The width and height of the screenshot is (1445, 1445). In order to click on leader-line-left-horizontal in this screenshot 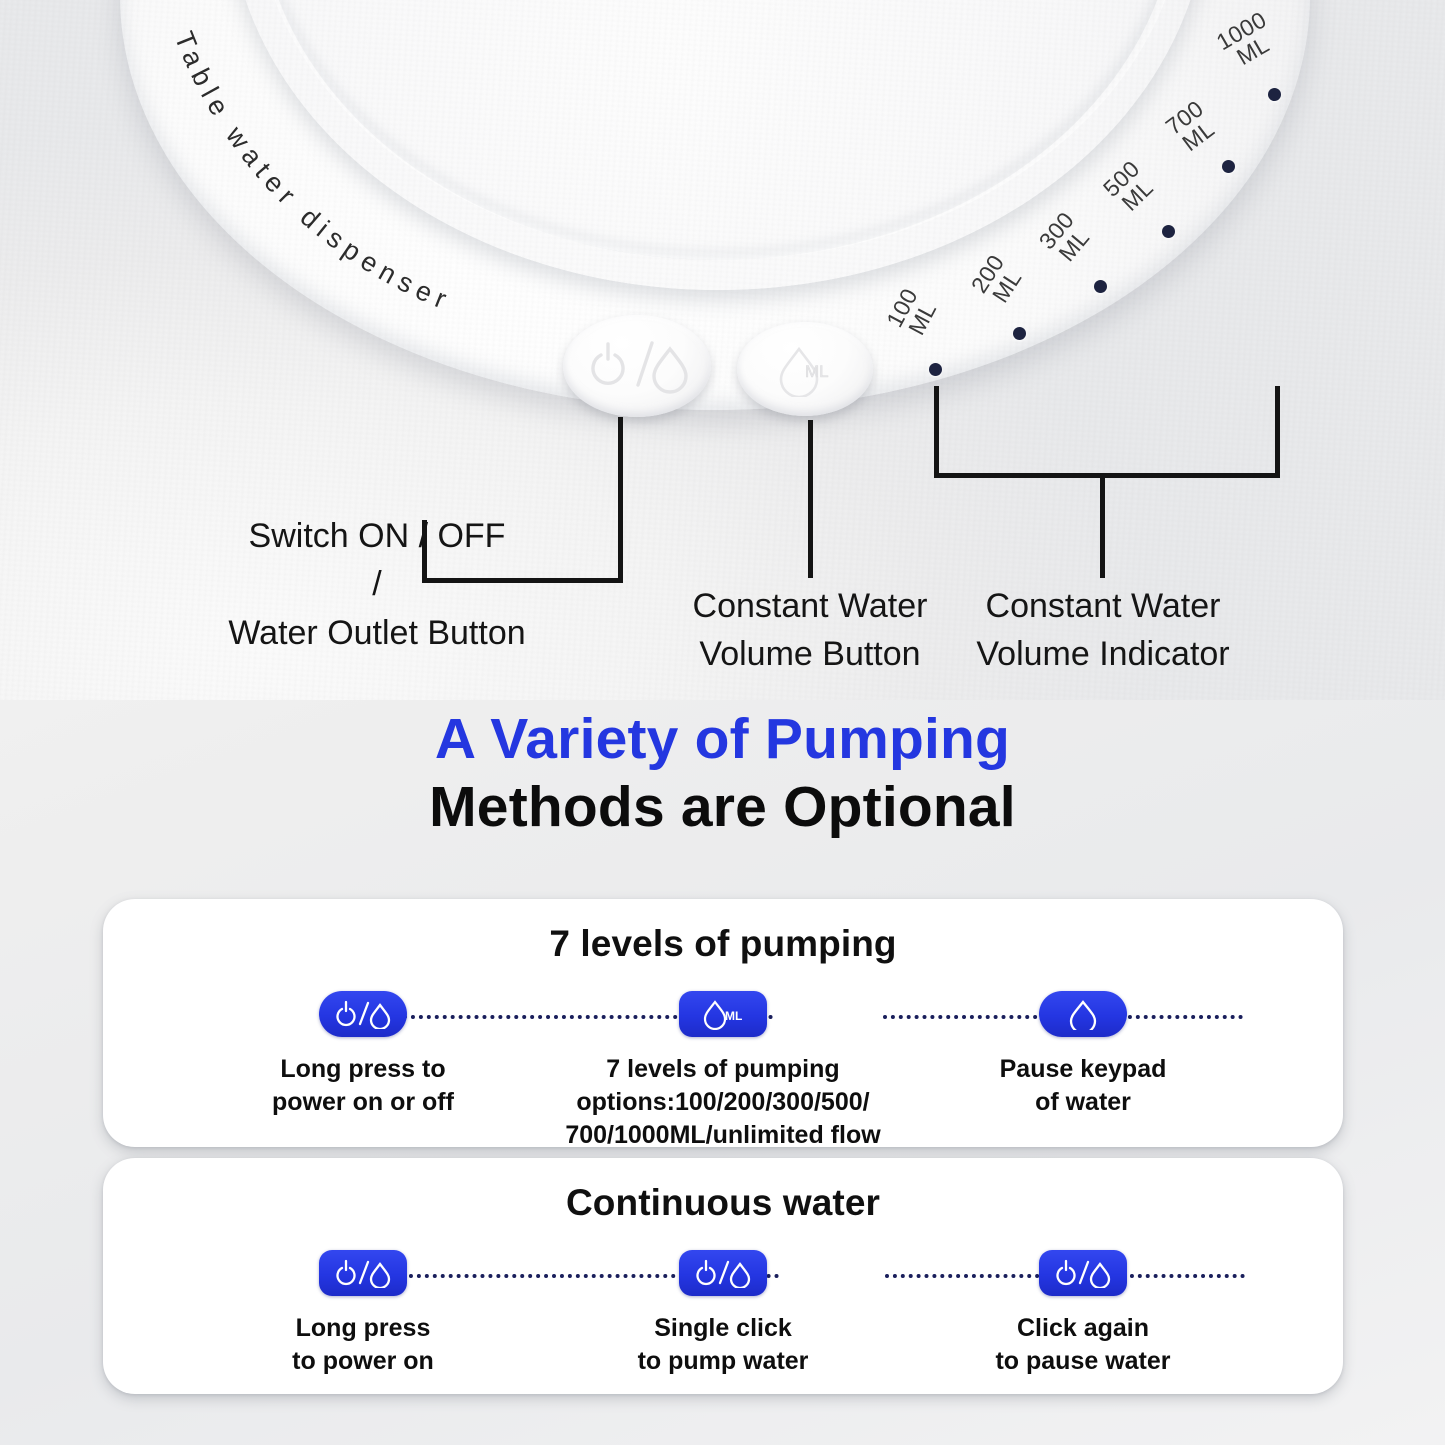, I will do `click(522, 580)`.